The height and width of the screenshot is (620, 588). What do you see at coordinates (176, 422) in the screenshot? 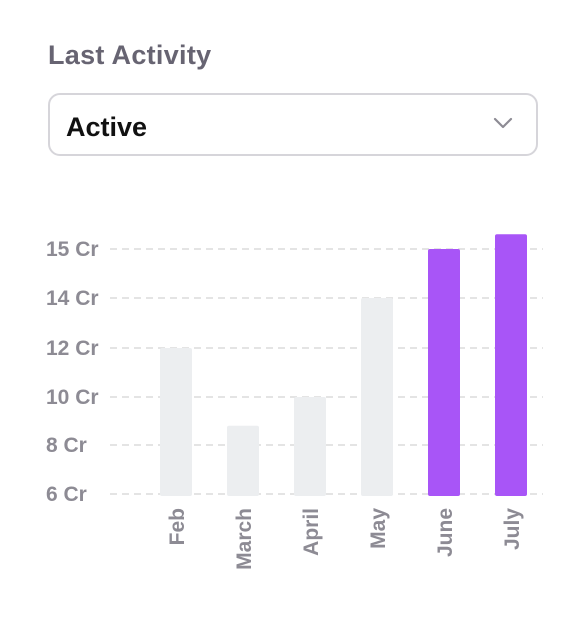
I see `bar-feb` at bounding box center [176, 422].